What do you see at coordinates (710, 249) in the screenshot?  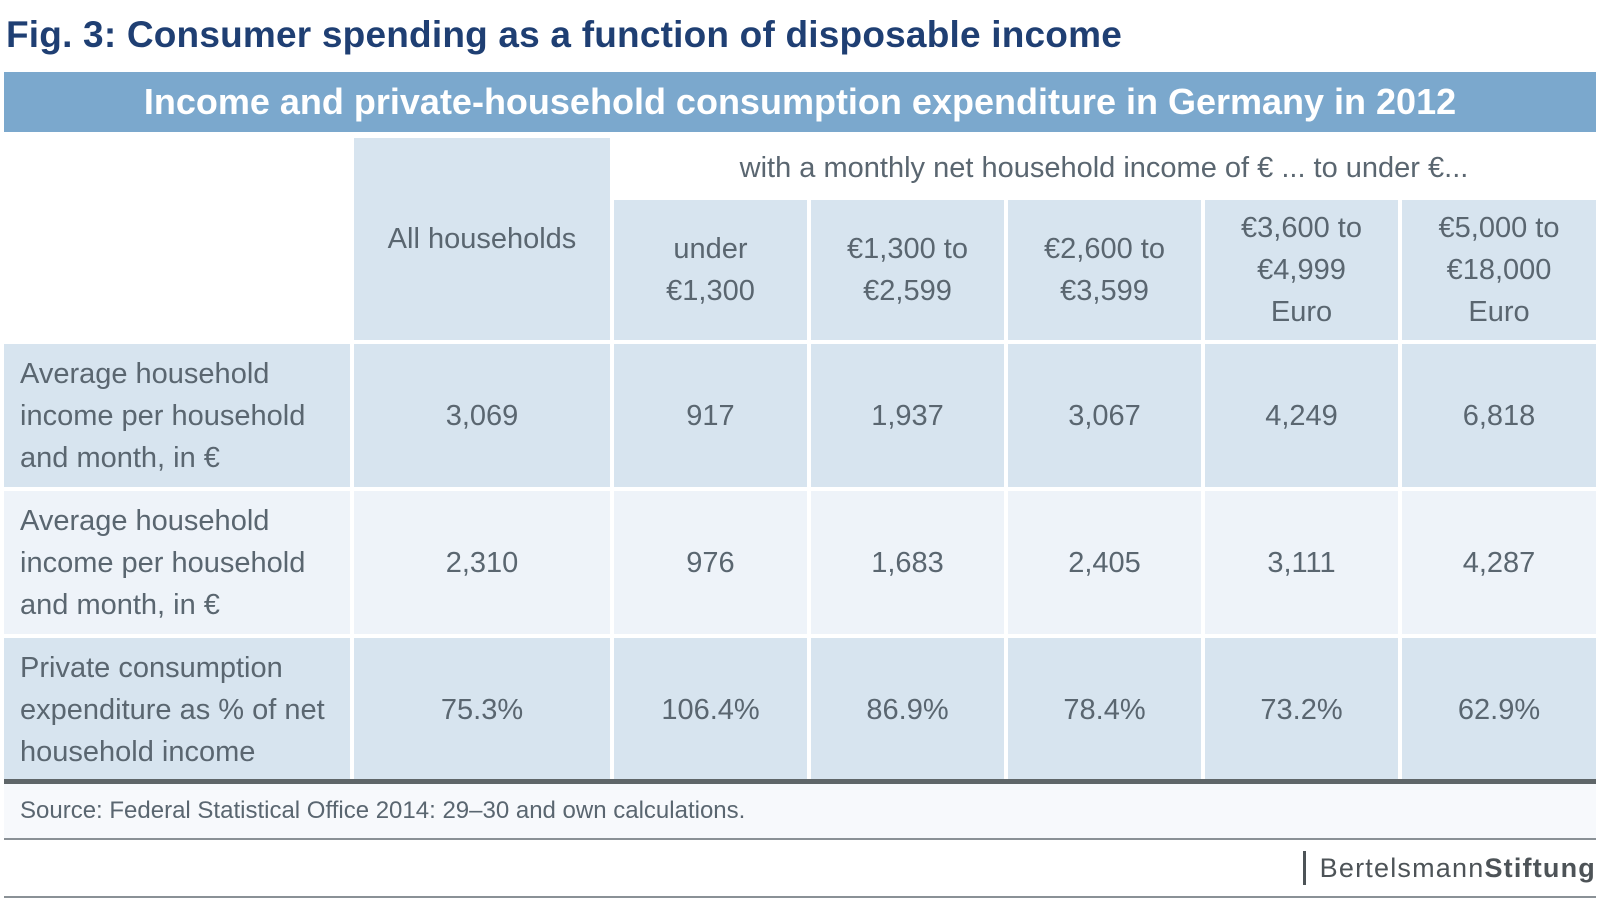 I see `column-header-1-line: under` at bounding box center [710, 249].